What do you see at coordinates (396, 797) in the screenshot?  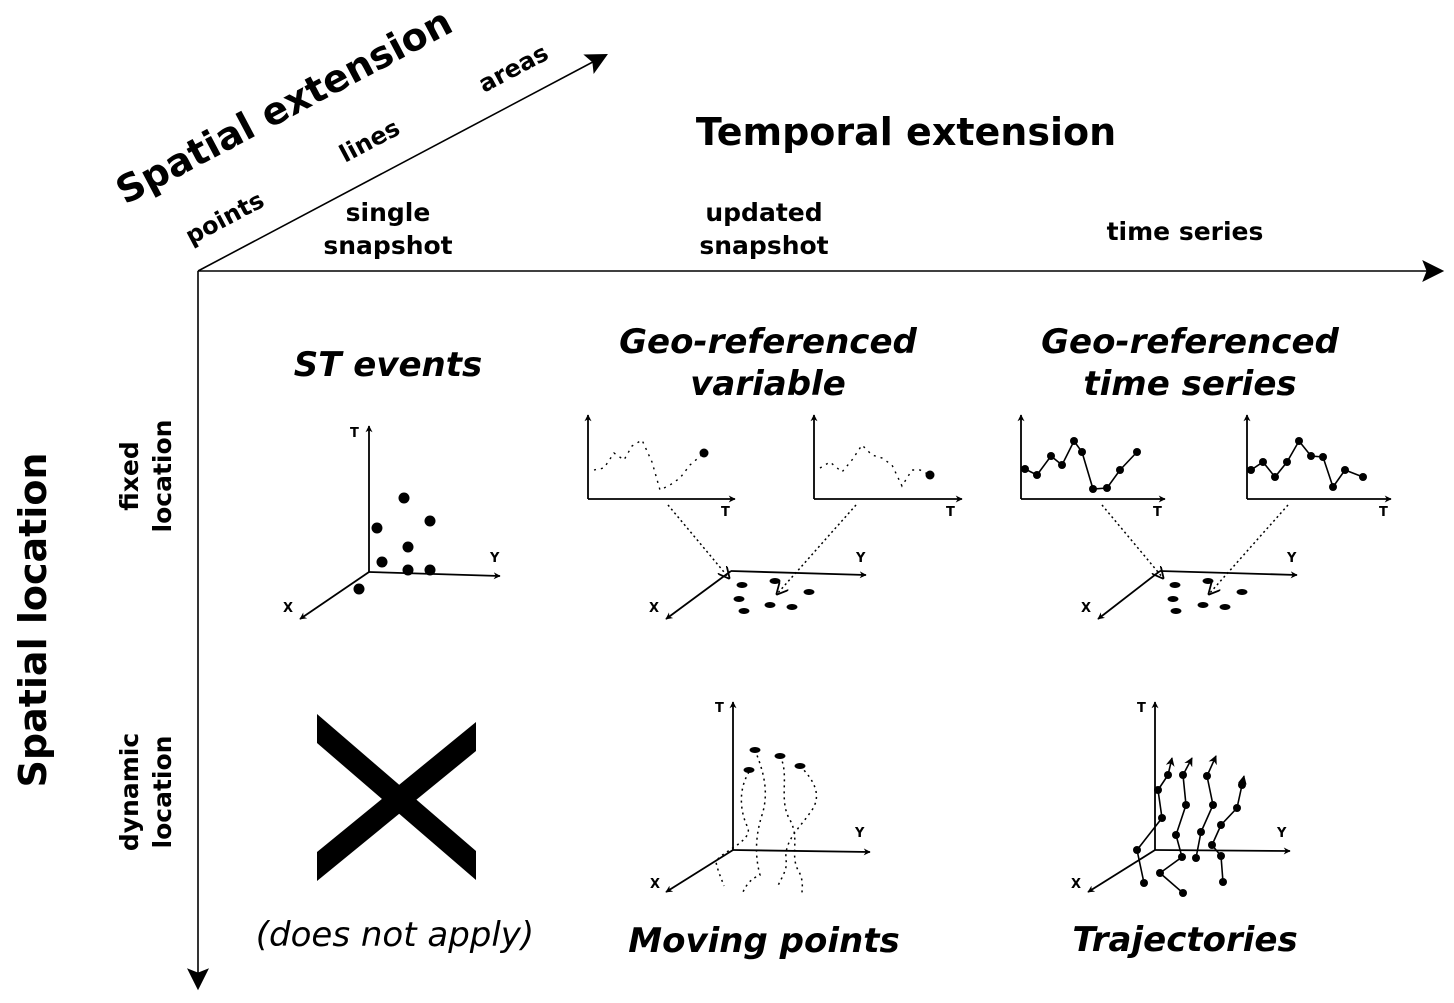 I see `not-applicable-cross-icon` at bounding box center [396, 797].